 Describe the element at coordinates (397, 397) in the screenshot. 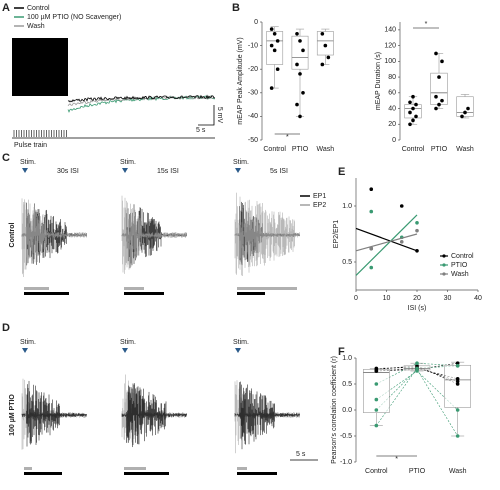

I see `pair-line` at that location.